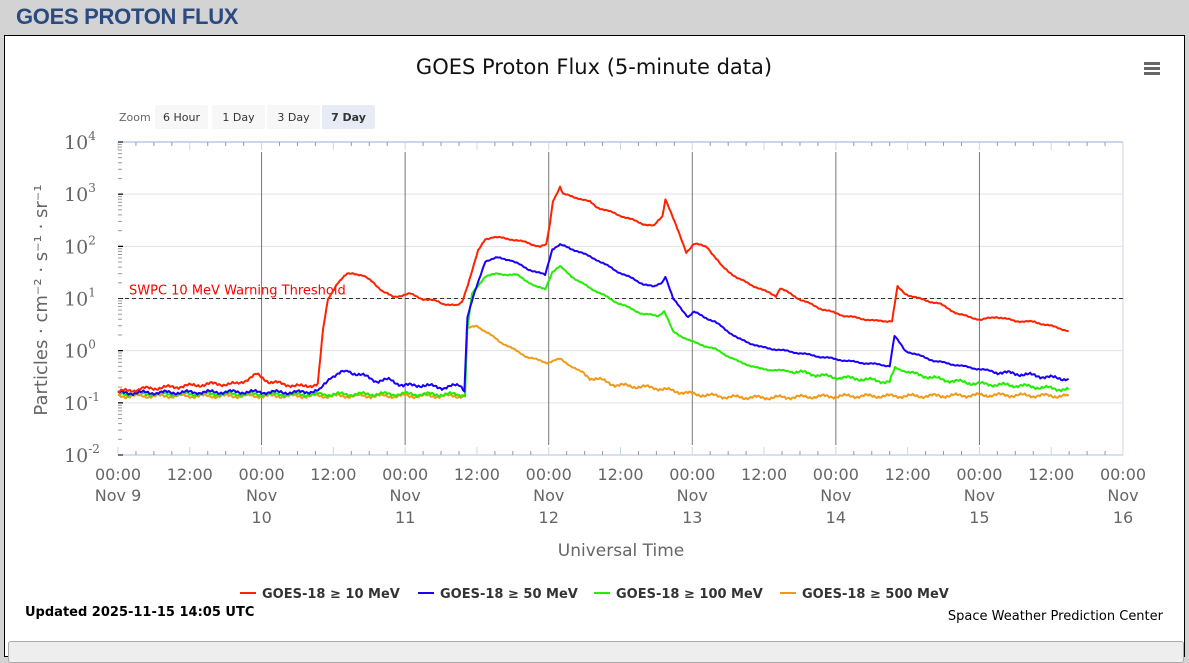 This screenshot has height=663, width=1189. I want to click on y-tick-label: 10¹, so click(80, 298).